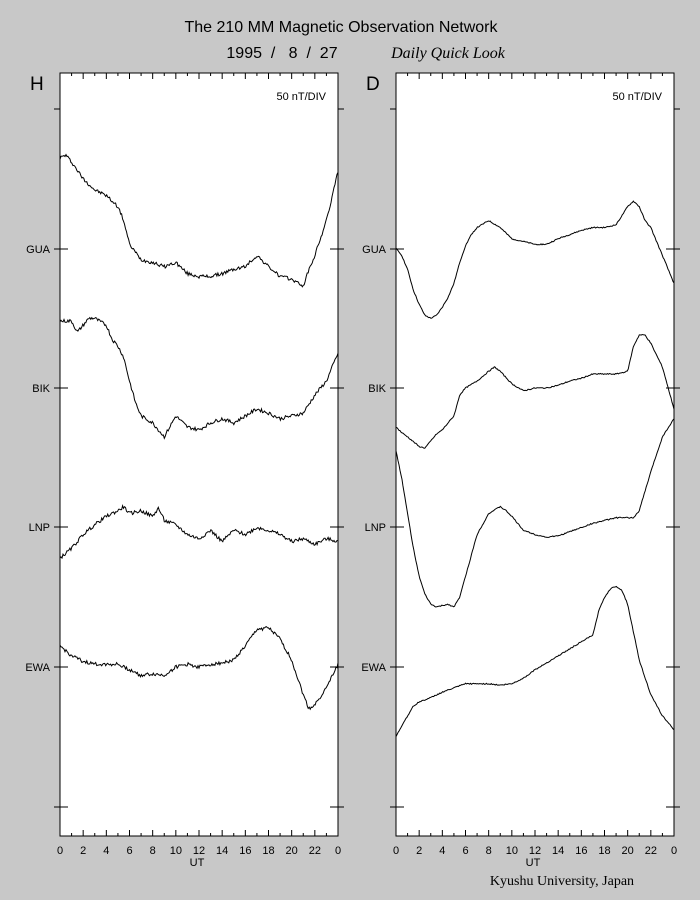 Image resolution: width=700 pixels, height=900 pixels. I want to click on chart-date: 1995 / 8 / 27, so click(281, 53).